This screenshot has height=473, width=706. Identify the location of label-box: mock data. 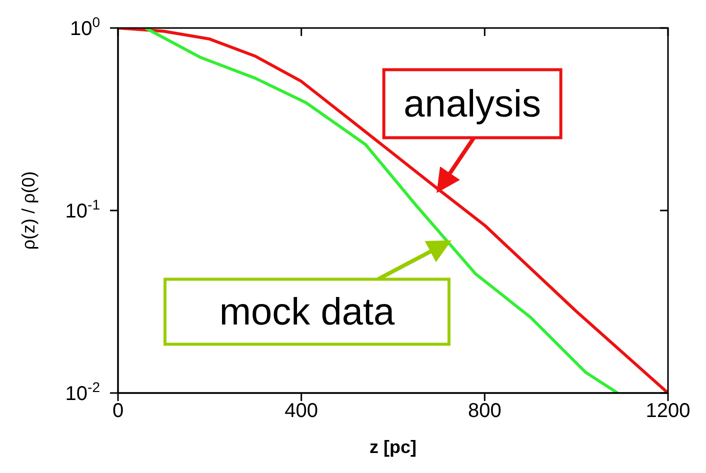
(307, 312).